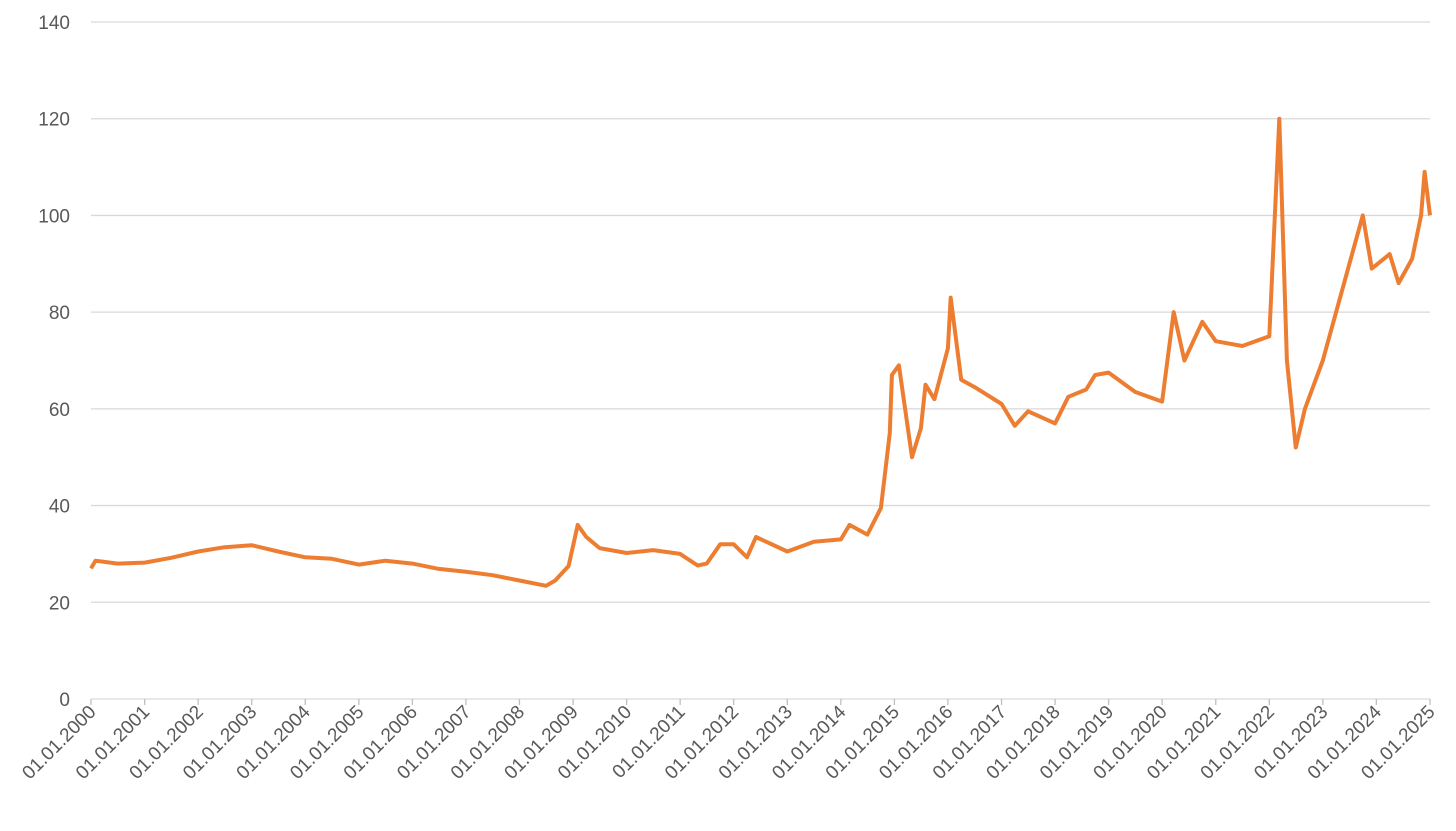 This screenshot has width=1456, height=831. Describe the element at coordinates (59, 603) in the screenshot. I see `y-tick-label: 20` at that location.